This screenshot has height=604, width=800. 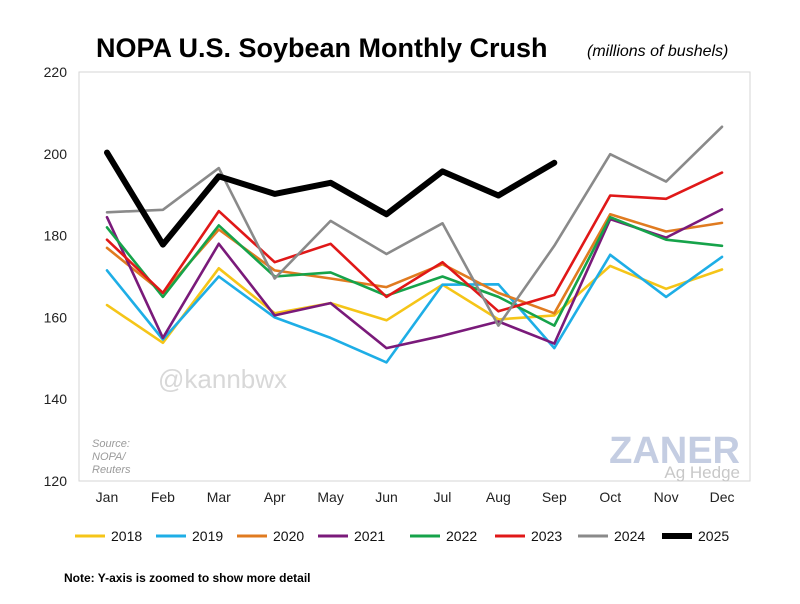 I want to click on source-line: Source:, so click(x=111, y=444).